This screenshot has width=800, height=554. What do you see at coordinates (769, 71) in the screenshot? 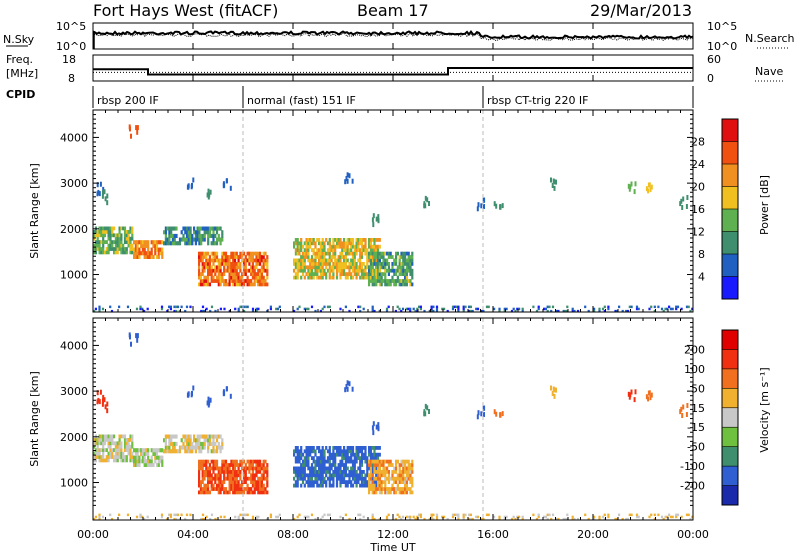
I see `nave-label: Nave` at bounding box center [769, 71].